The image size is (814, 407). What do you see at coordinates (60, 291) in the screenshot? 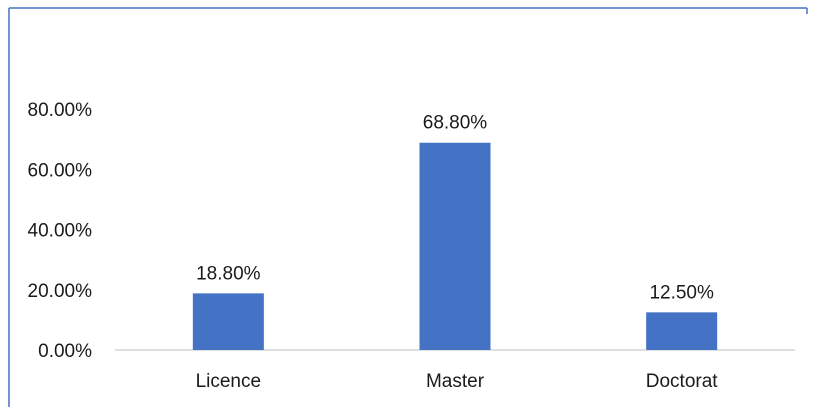
I see `y-tick-label: 20.00%` at bounding box center [60, 291].